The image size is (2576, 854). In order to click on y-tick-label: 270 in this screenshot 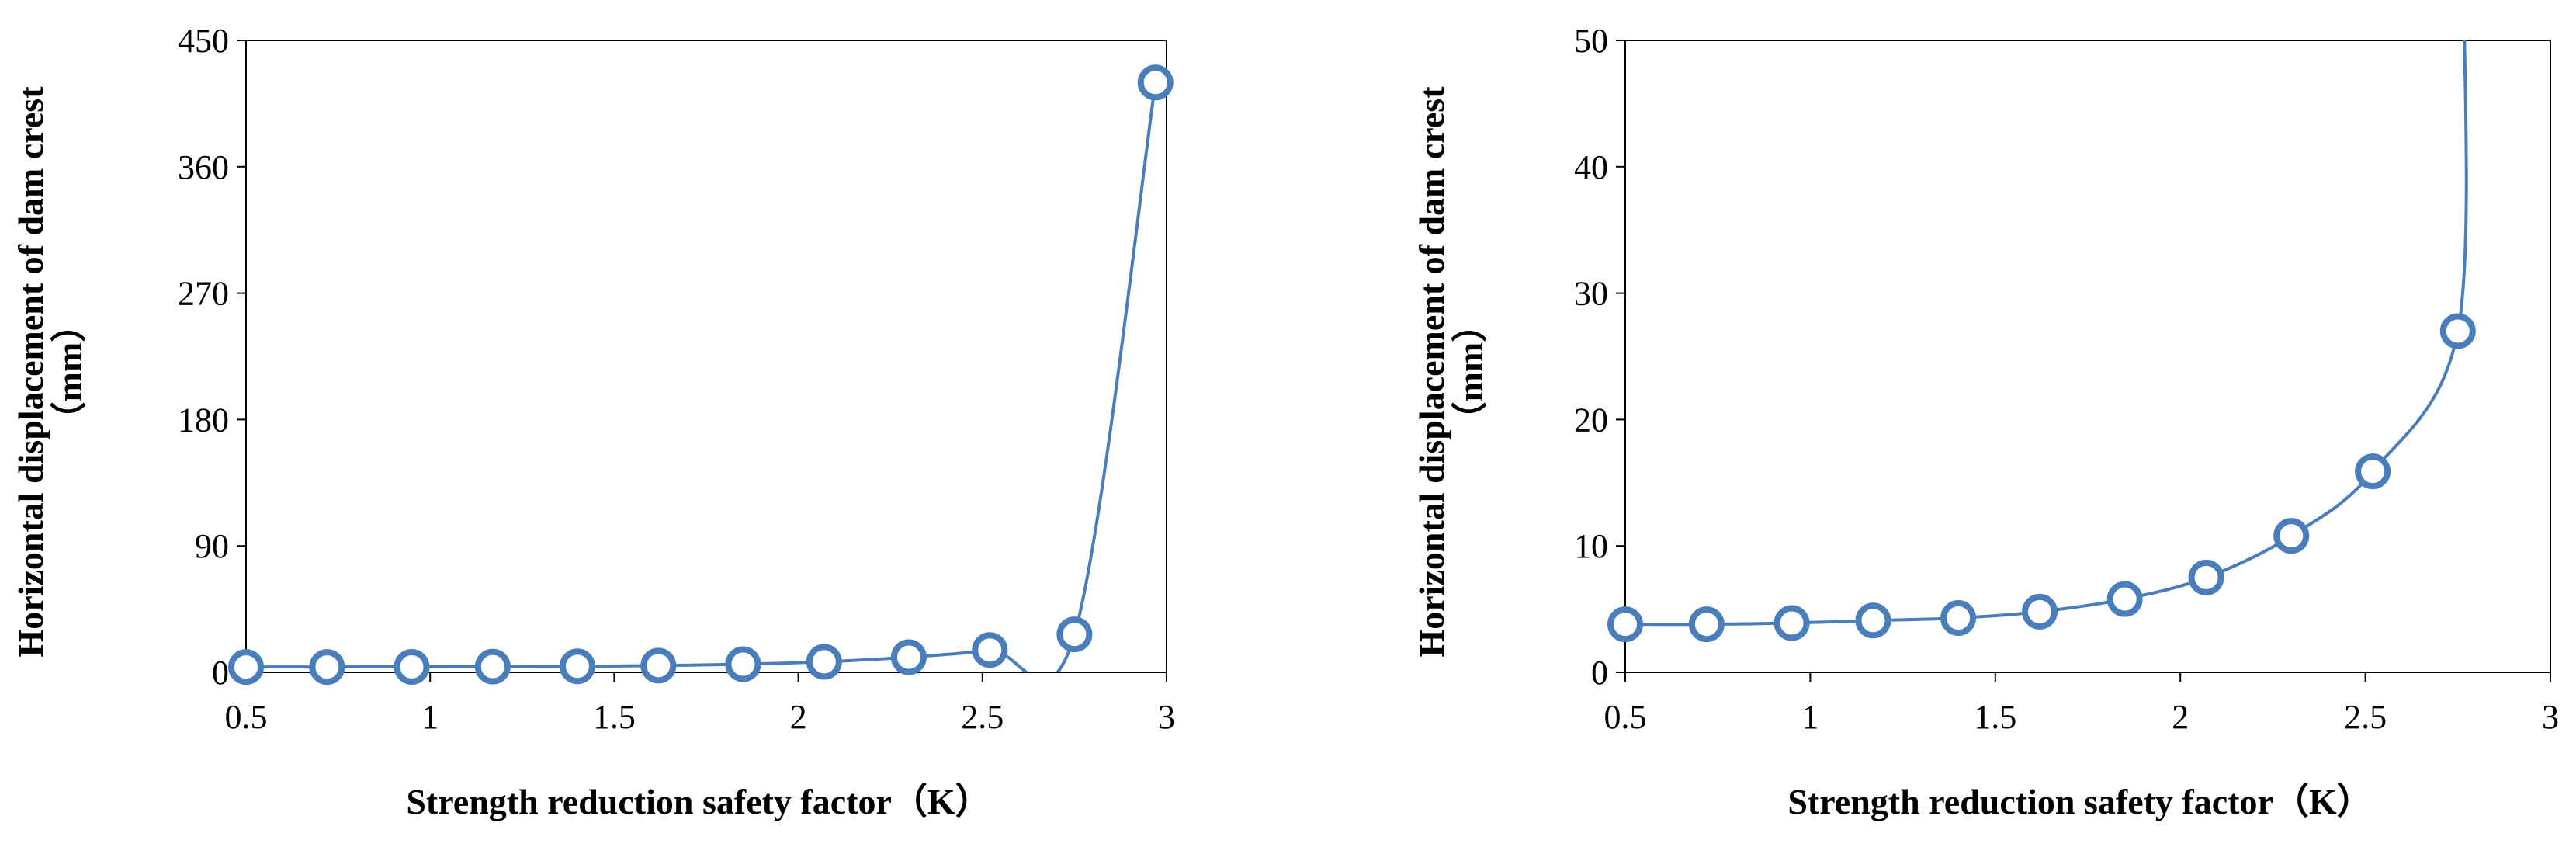, I will do `click(203, 294)`.